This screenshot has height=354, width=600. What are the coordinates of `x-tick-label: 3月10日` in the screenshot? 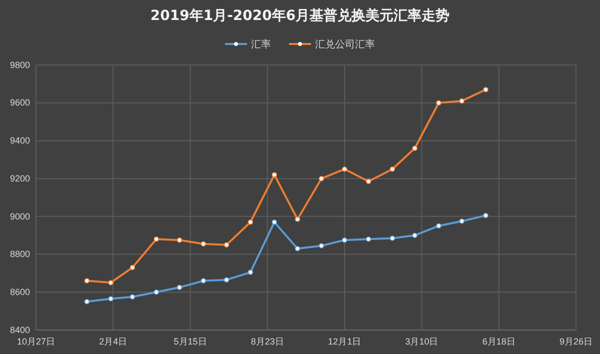 It's located at (421, 341).